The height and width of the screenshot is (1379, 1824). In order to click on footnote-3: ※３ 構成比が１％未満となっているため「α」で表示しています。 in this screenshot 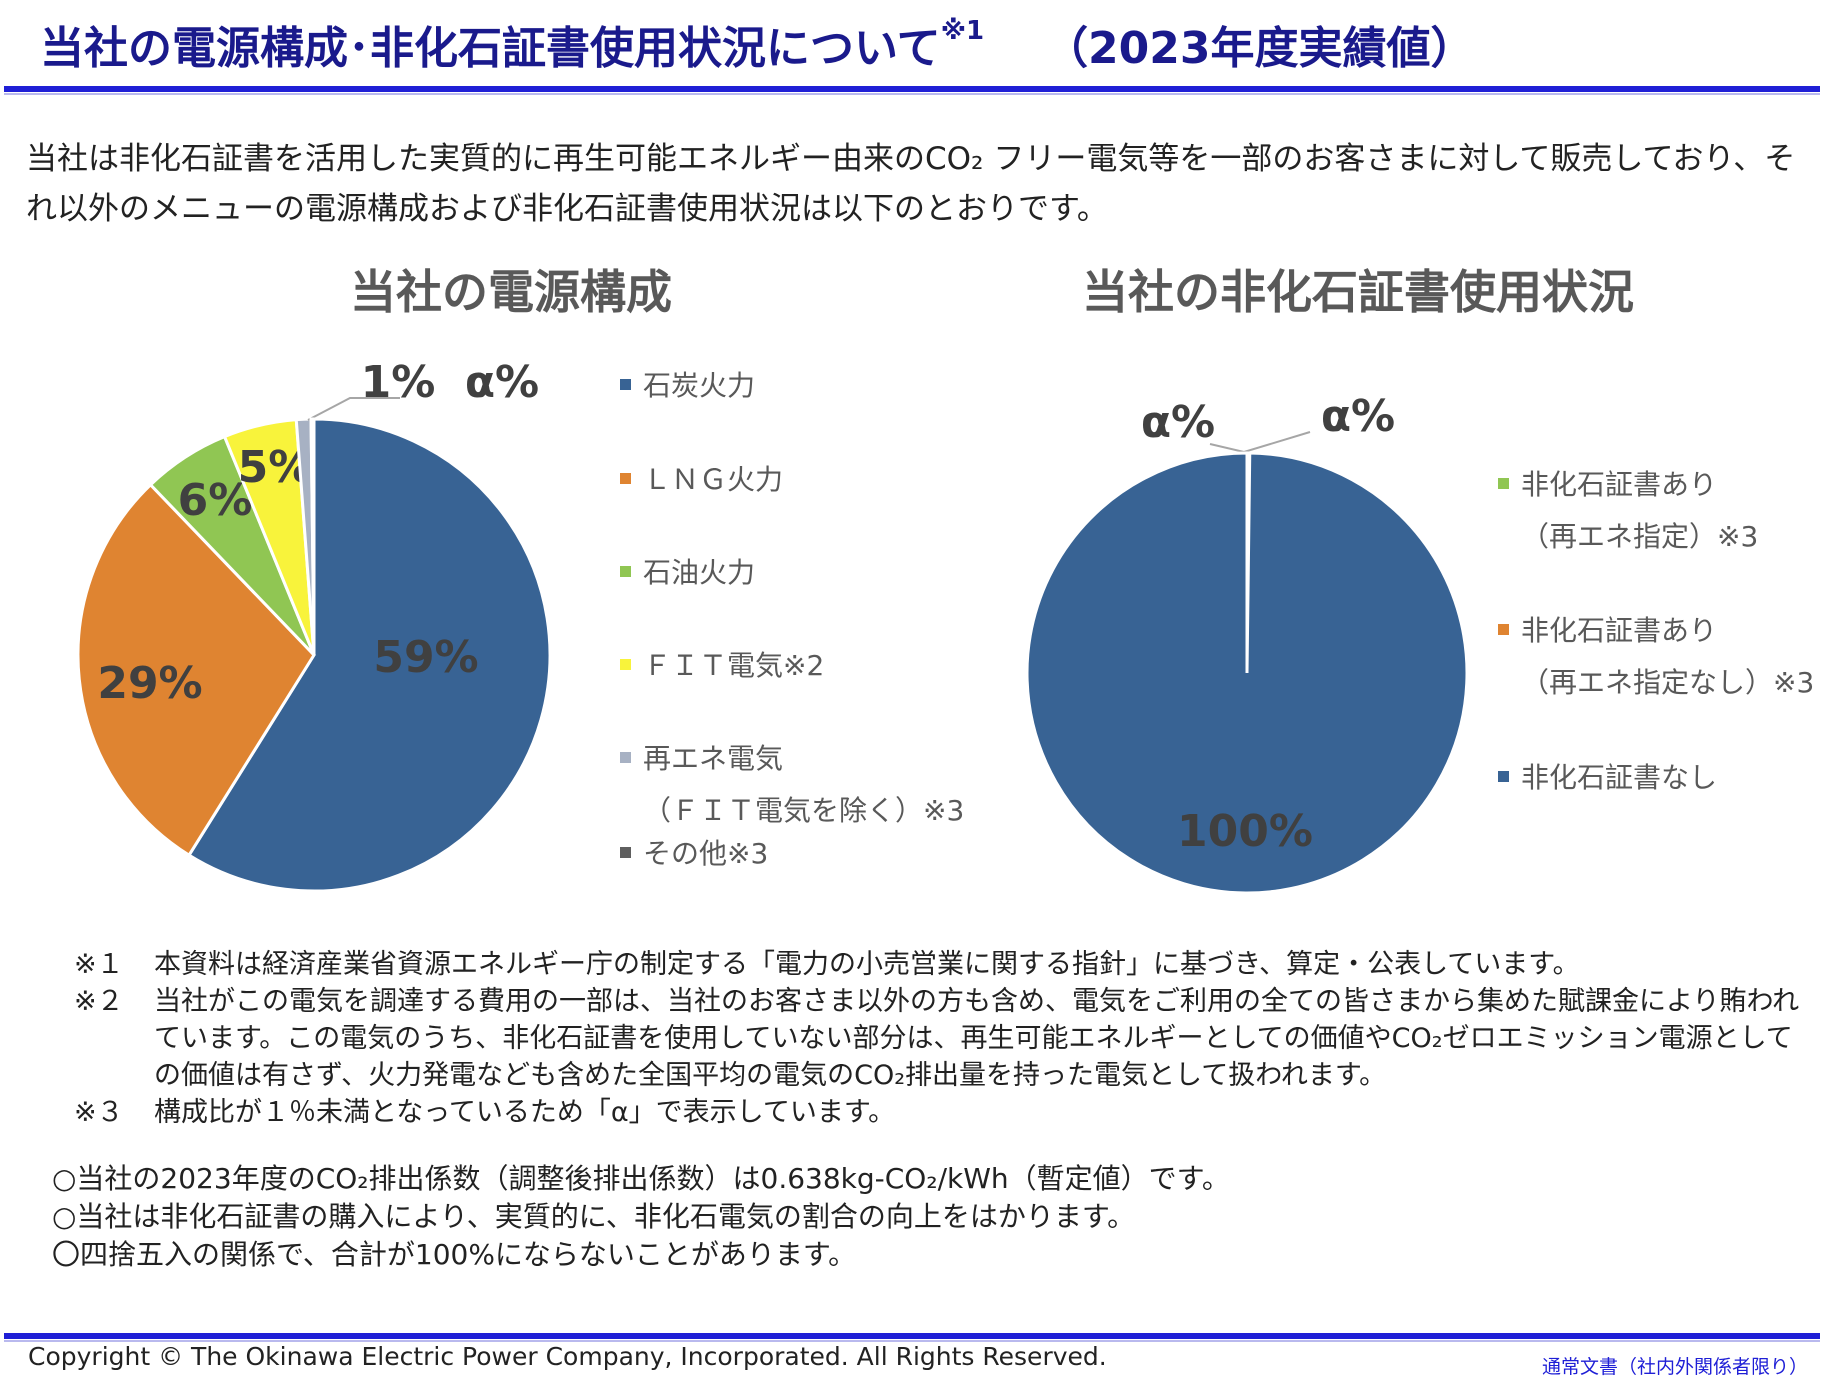, I will do `click(944, 1112)`.